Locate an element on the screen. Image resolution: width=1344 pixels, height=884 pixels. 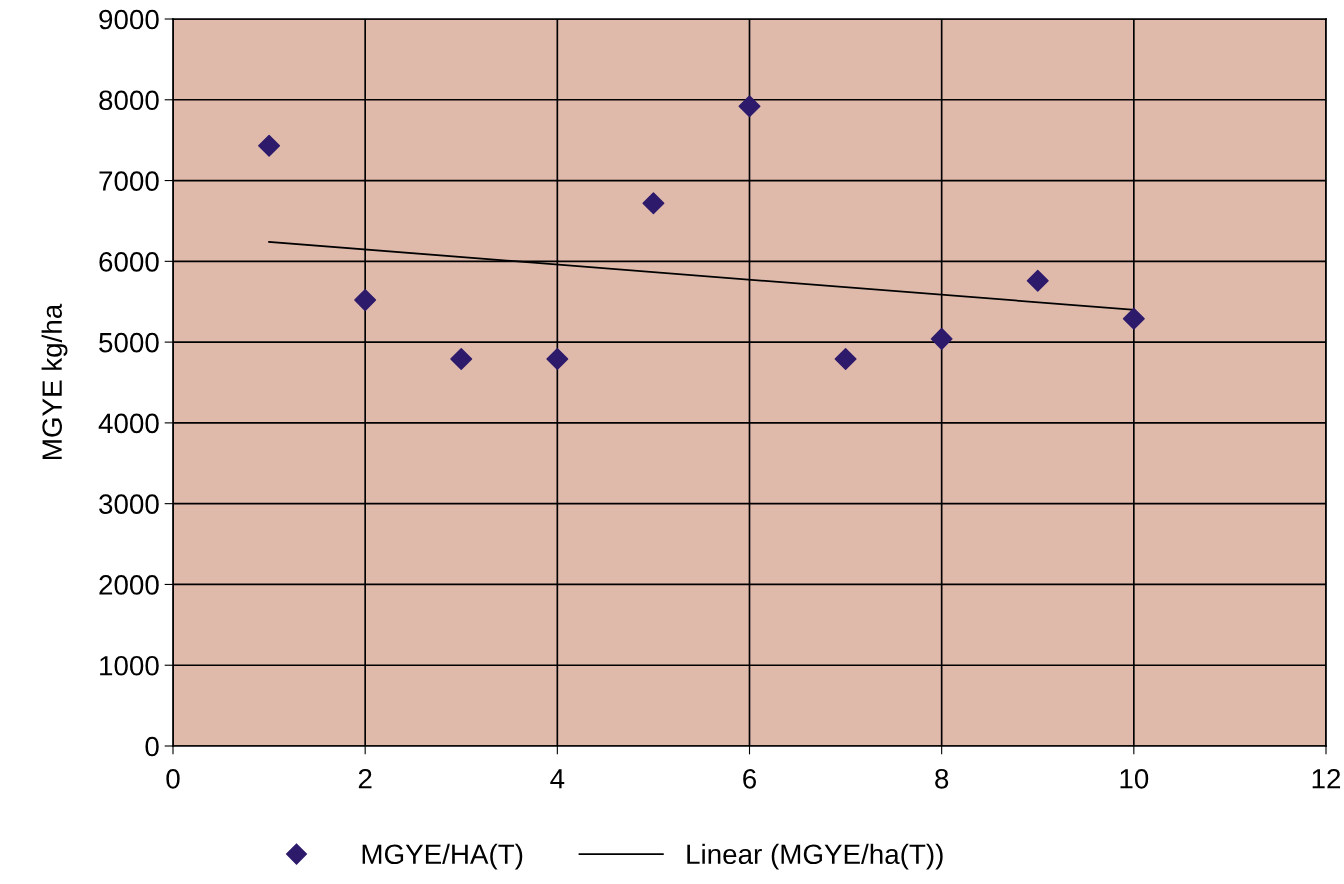
y-tick-label: 2000 is located at coordinates (129, 585).